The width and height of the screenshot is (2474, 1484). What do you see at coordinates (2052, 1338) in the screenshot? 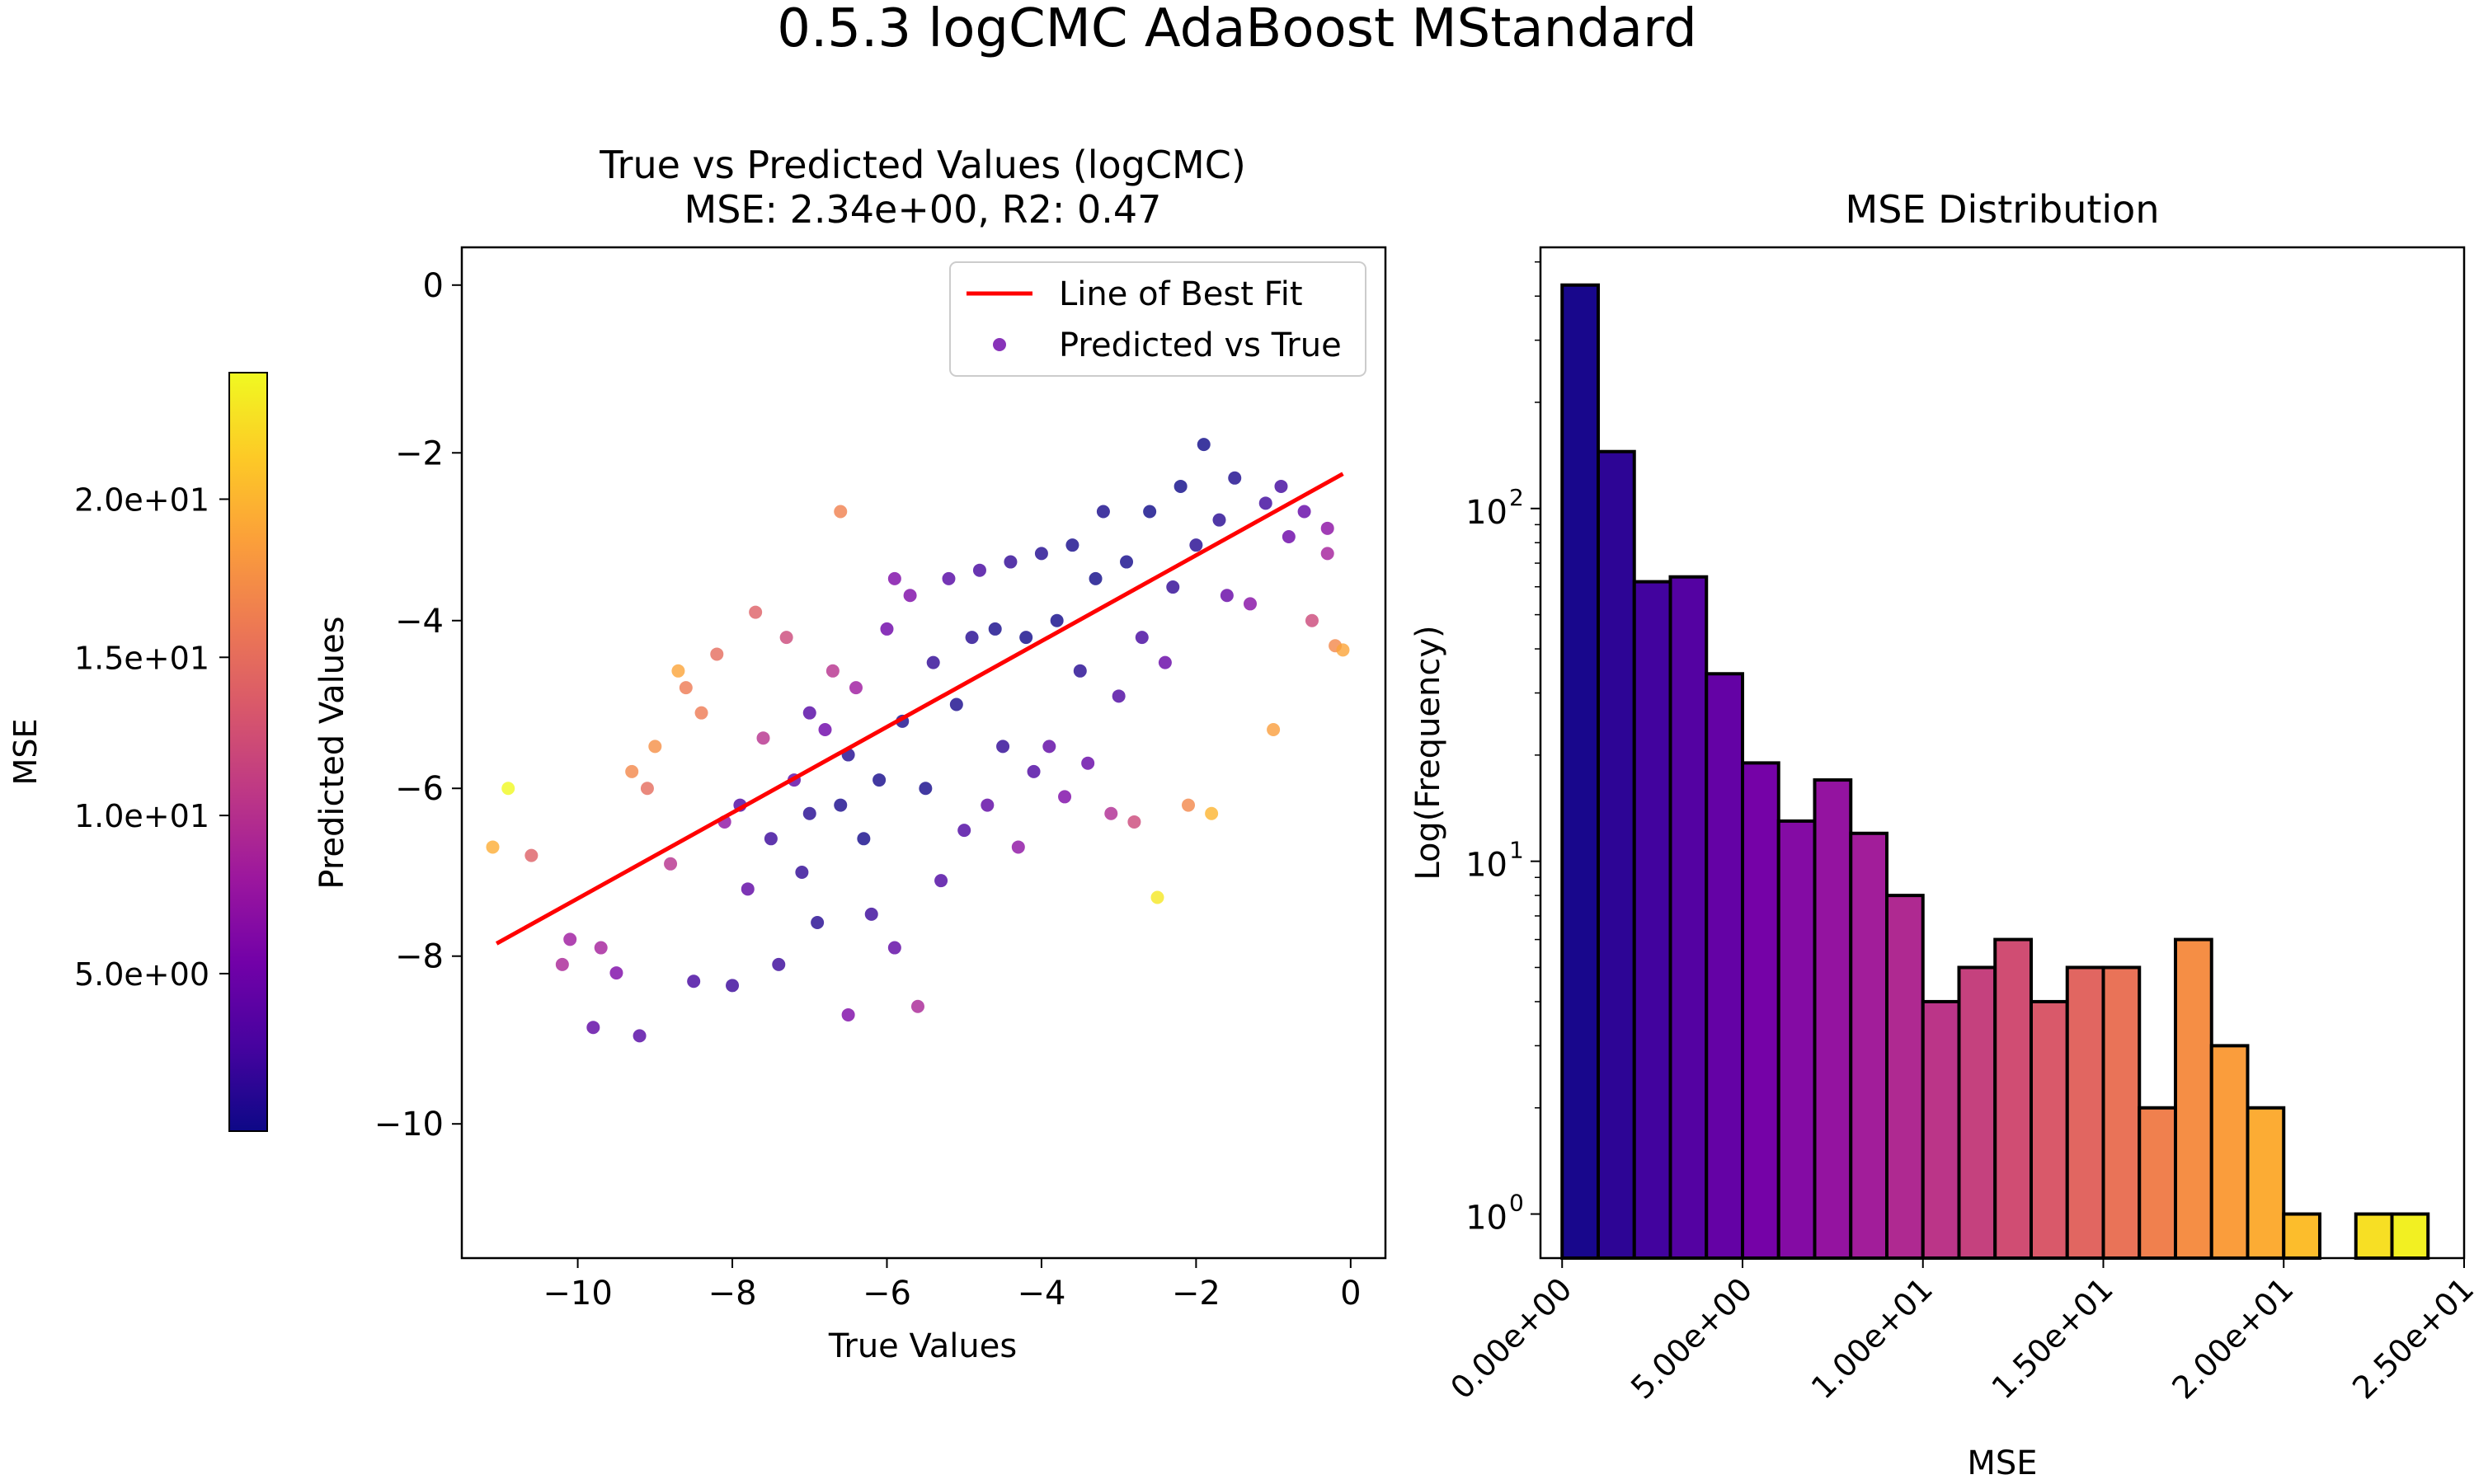
I see `histogram-x-tick-label: 1.50e+01` at bounding box center [2052, 1338].